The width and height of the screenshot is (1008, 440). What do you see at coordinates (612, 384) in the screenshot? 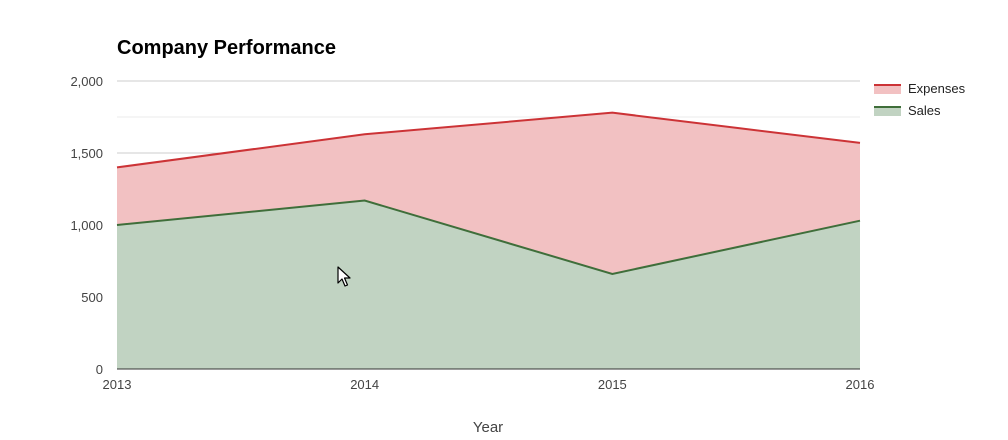
I see `x-tick-label: 2015` at bounding box center [612, 384].